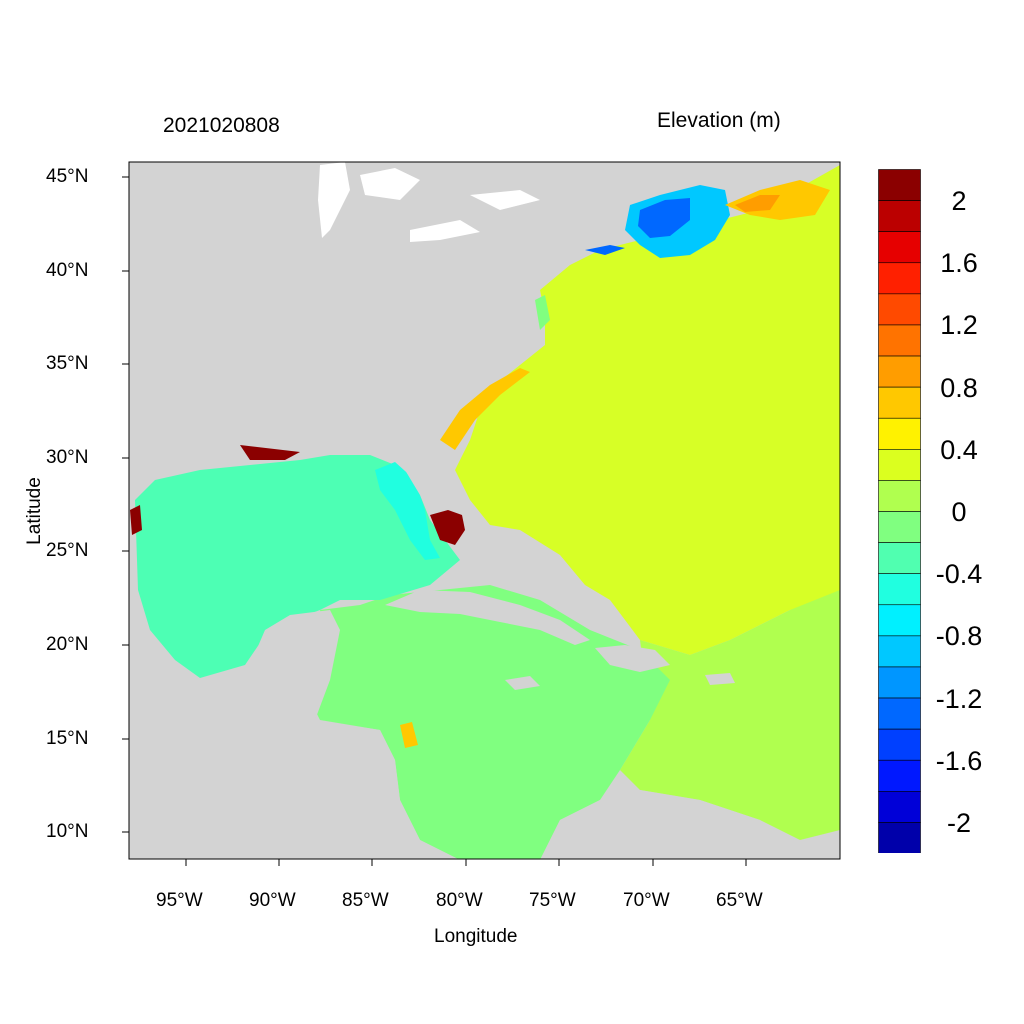  I want to click on x-tick-label: 85°W, so click(365, 900).